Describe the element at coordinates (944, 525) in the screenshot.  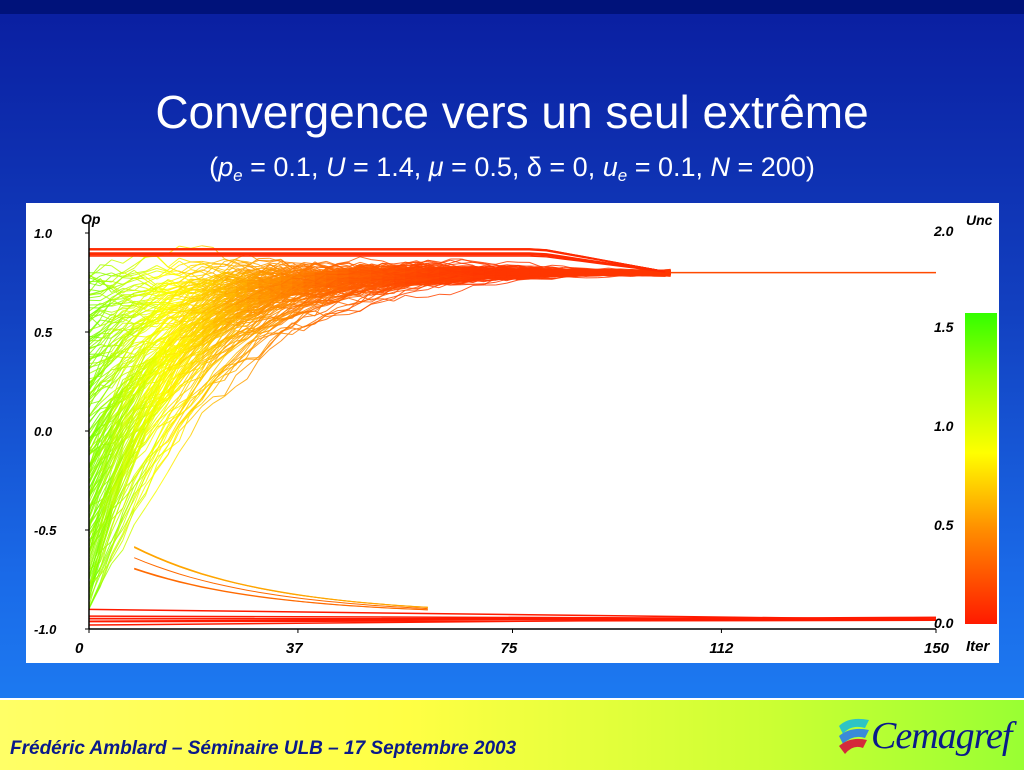
I see `color-scale-tick-label: 0.5` at that location.